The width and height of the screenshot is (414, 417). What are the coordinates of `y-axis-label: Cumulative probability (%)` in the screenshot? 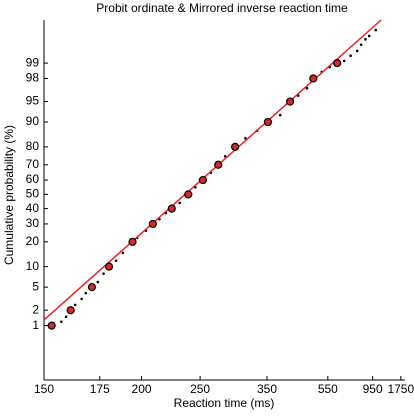 It's located at (9, 195).